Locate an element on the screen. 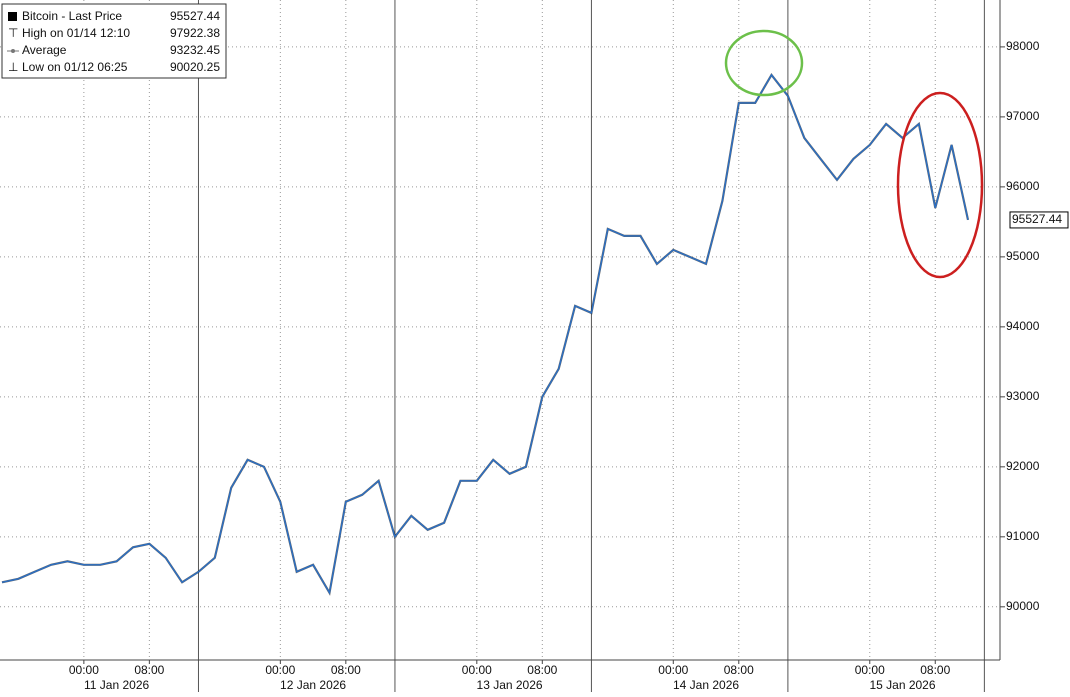 This screenshot has width=1070, height=697. date-label: 13 Jan 2026 is located at coordinates (510, 685).